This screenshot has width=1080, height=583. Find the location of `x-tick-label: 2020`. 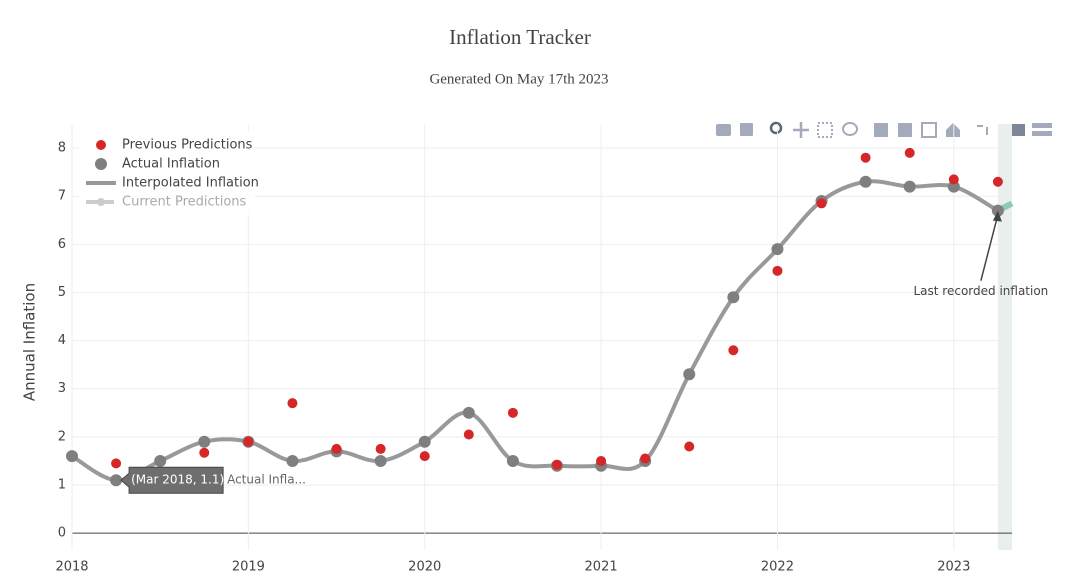

x-tick-label: 2020 is located at coordinates (424, 567).